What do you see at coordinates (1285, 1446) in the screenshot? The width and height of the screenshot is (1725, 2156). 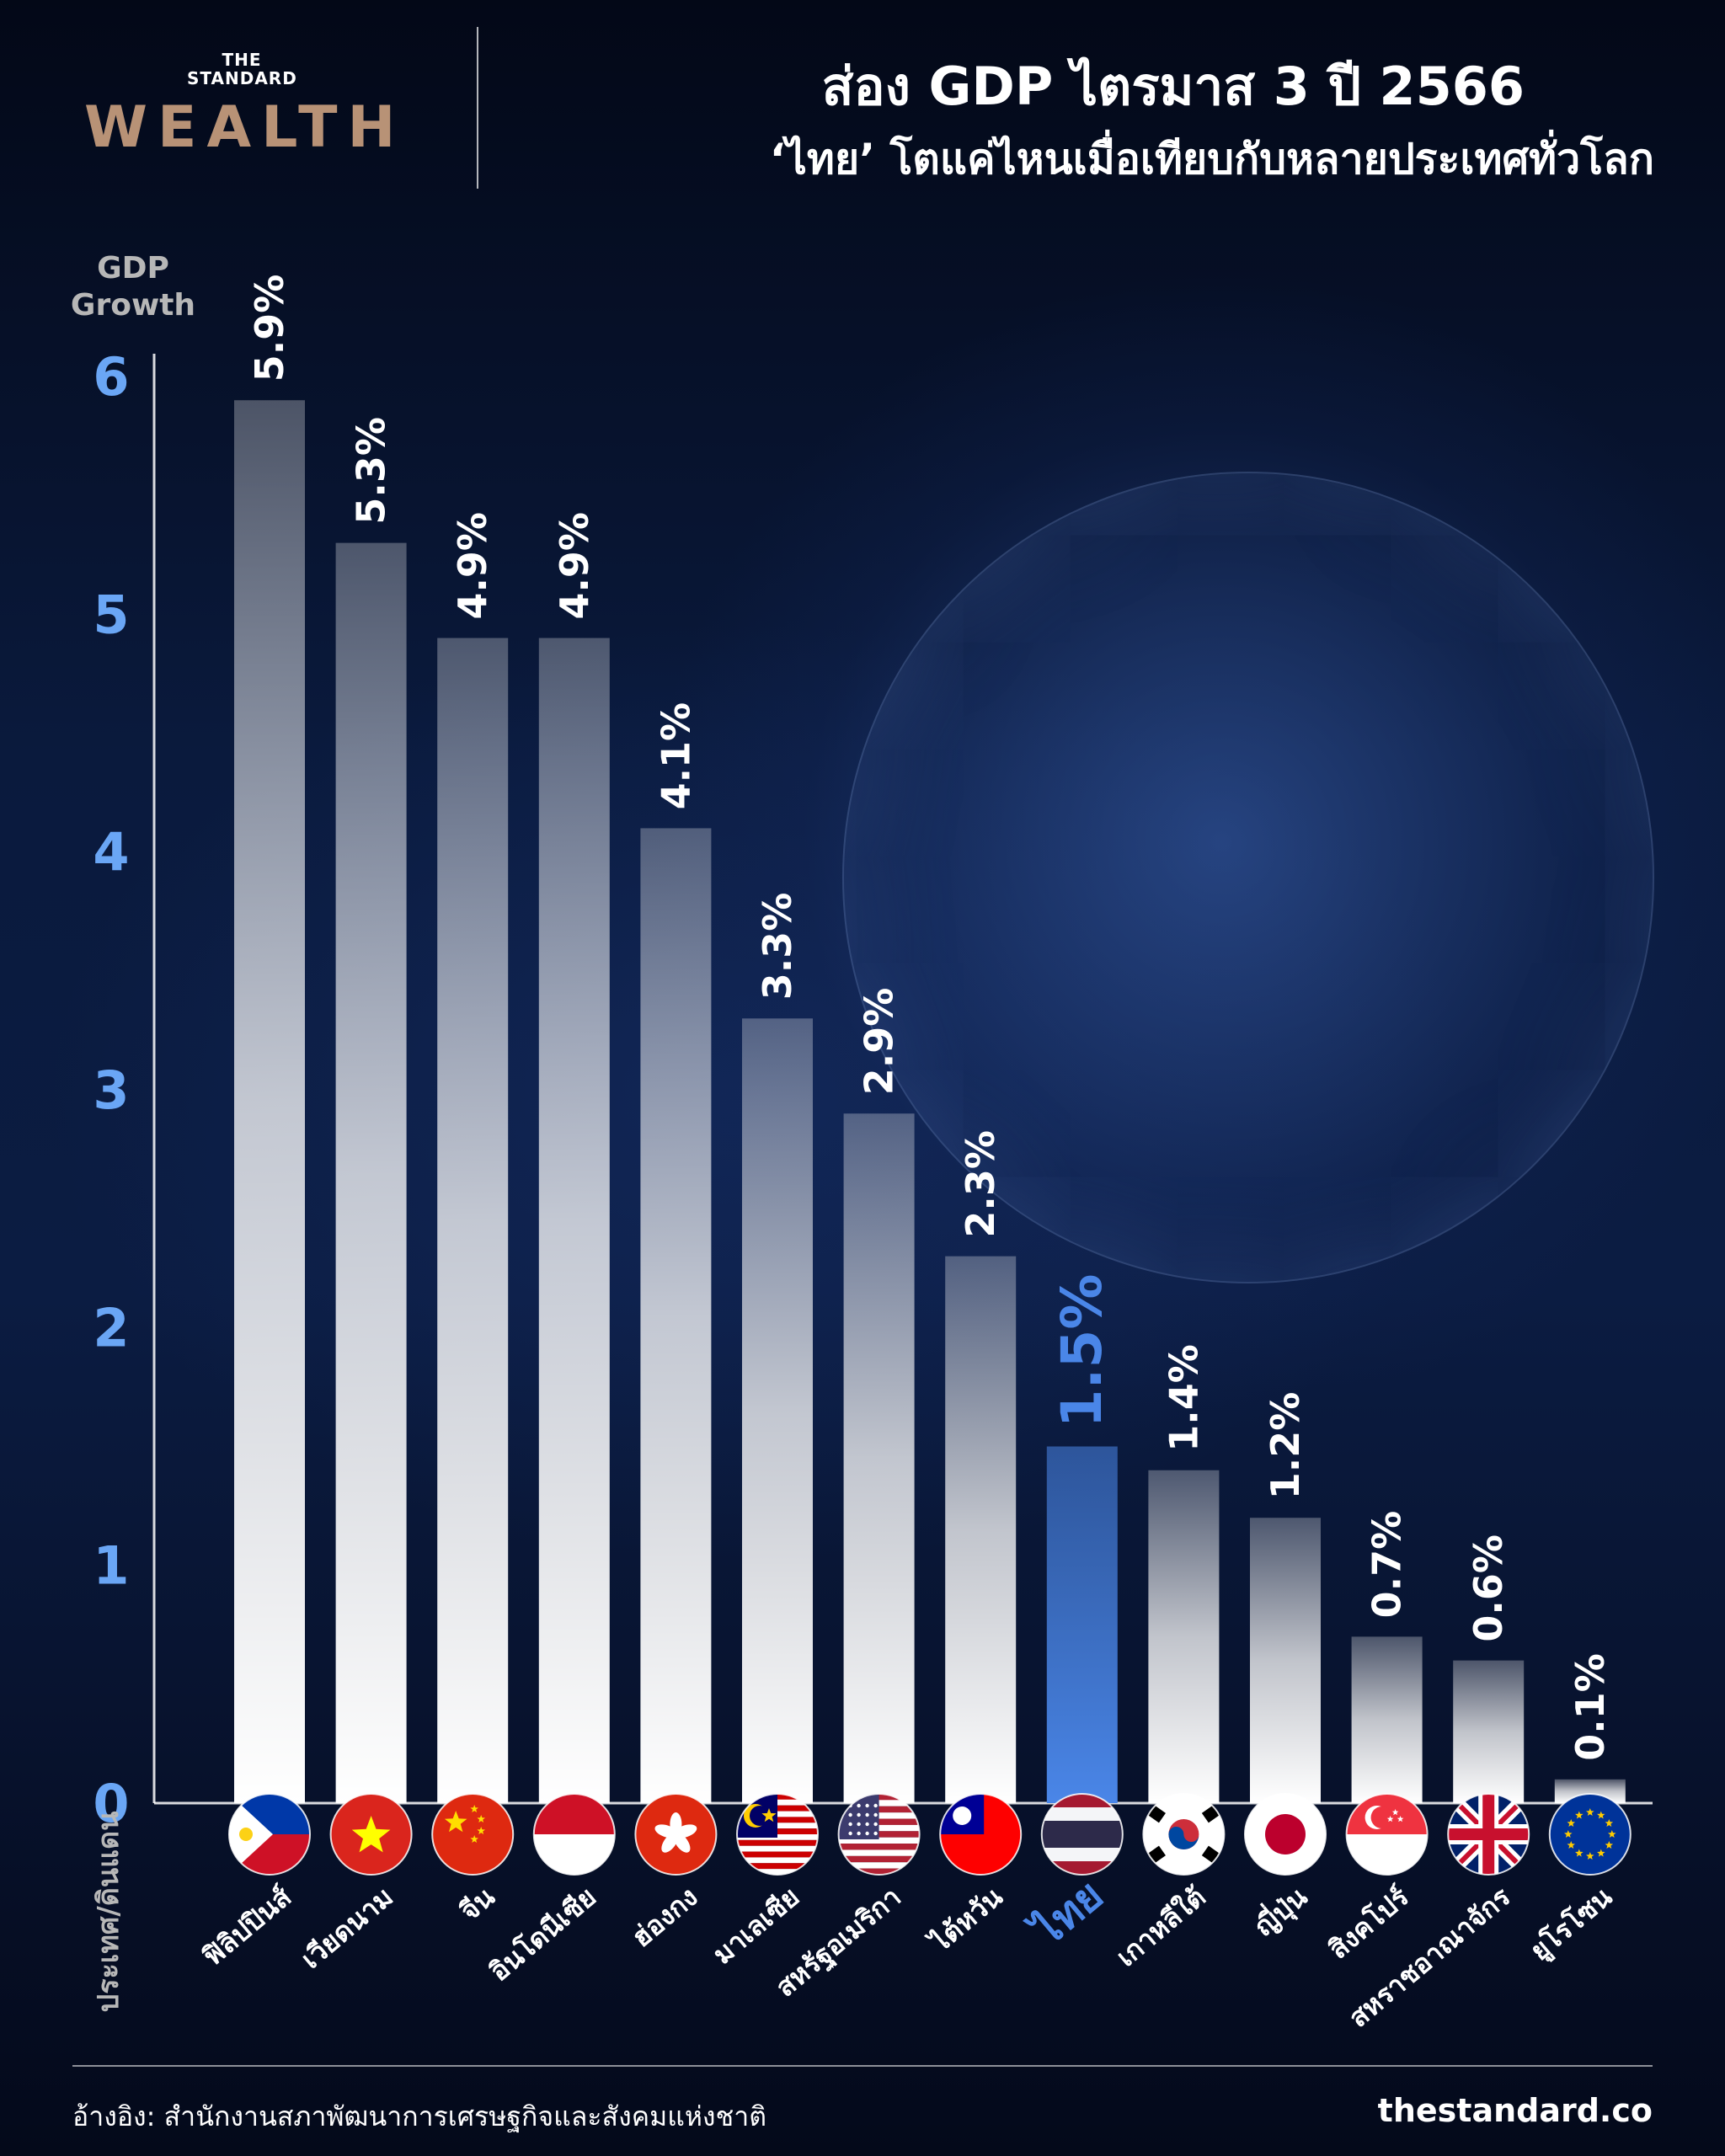 I see `bar-value-label: 1.2%` at bounding box center [1285, 1446].